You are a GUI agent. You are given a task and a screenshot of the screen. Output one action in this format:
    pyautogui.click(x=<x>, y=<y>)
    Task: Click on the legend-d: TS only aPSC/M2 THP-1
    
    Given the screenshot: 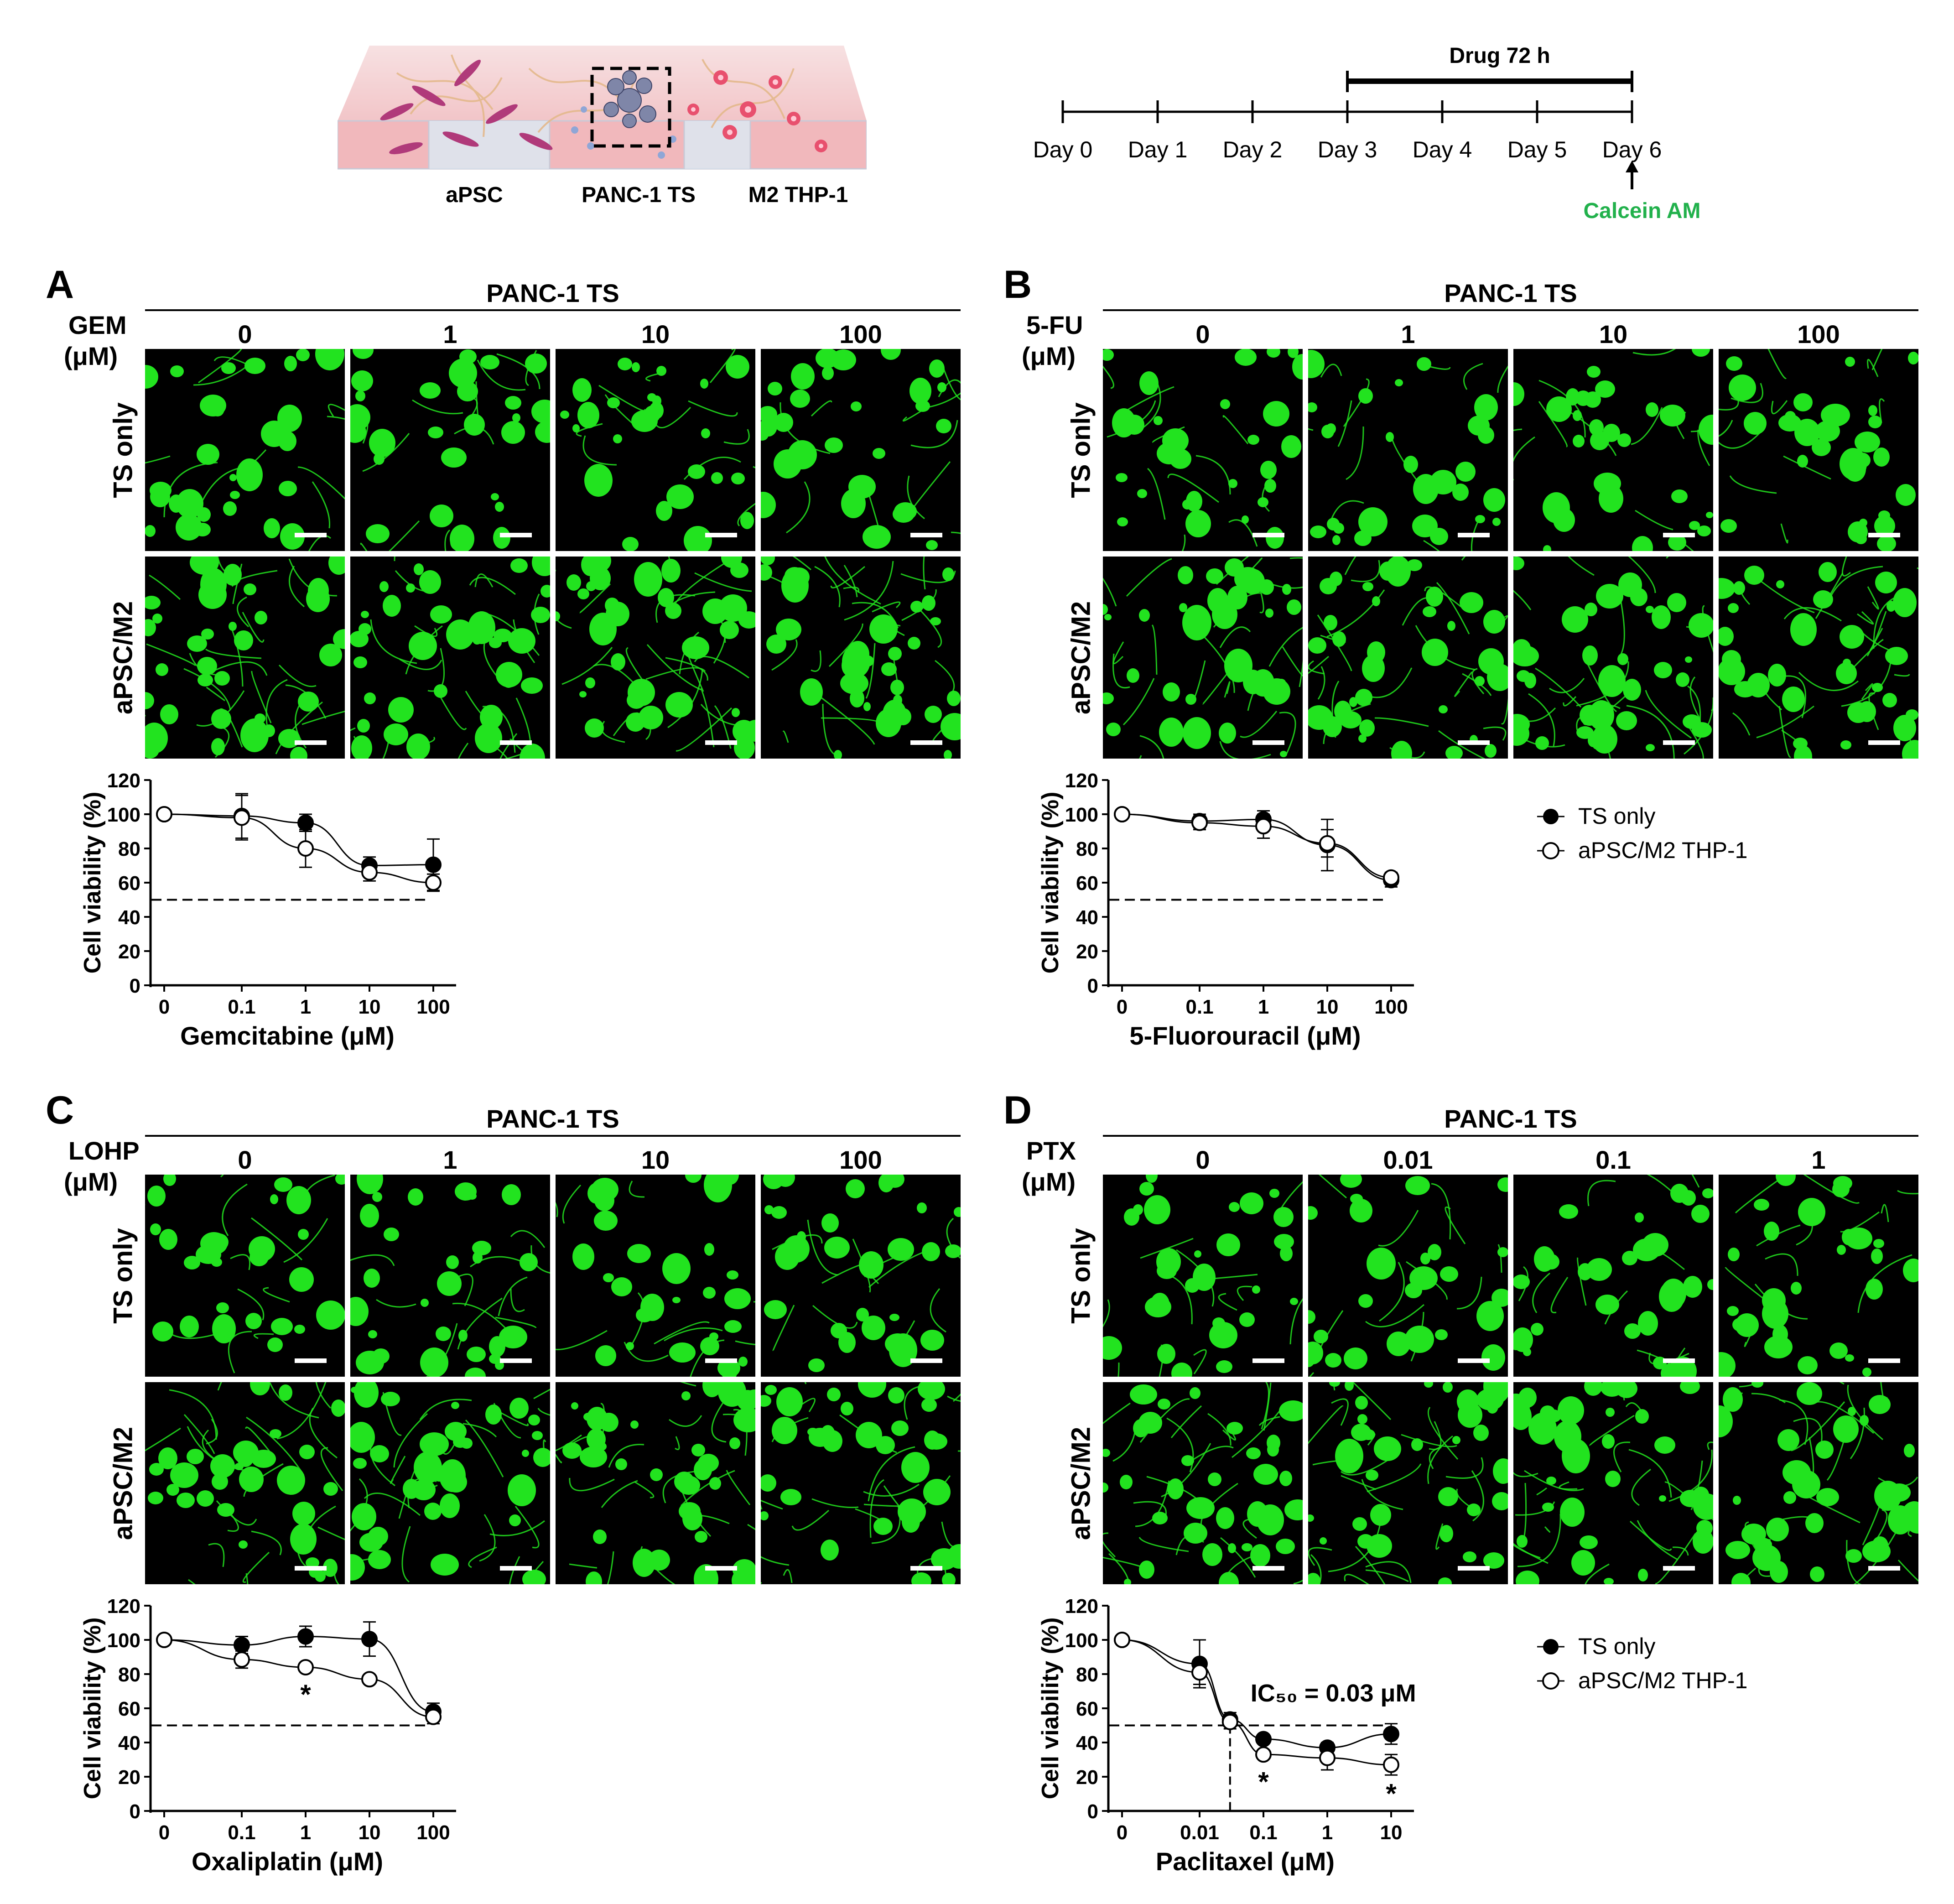 What is the action you would take?
    pyautogui.click(x=1642, y=1663)
    